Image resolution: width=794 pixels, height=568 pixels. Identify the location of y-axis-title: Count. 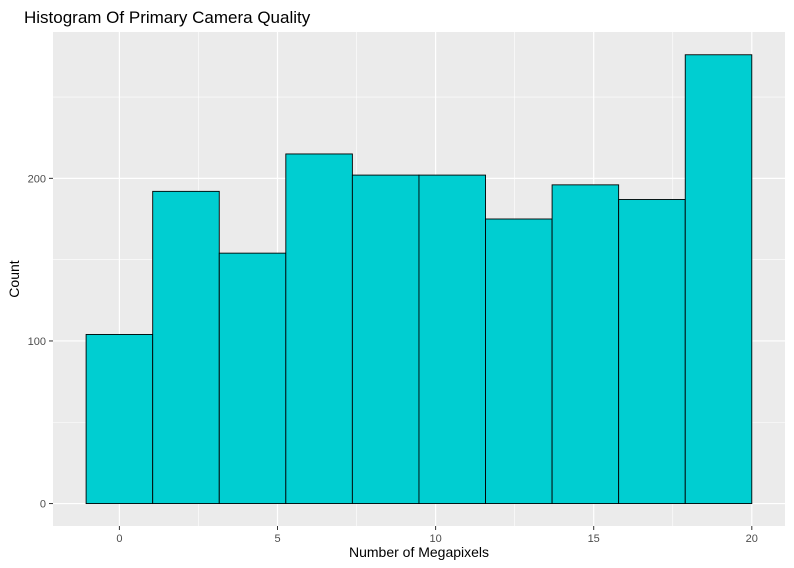
(14, 278).